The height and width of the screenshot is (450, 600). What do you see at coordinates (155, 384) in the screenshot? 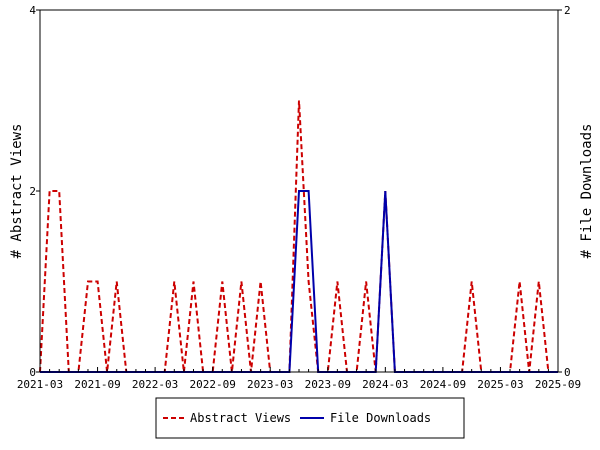
I see `x-tick-label: 2022-03` at bounding box center [155, 384].